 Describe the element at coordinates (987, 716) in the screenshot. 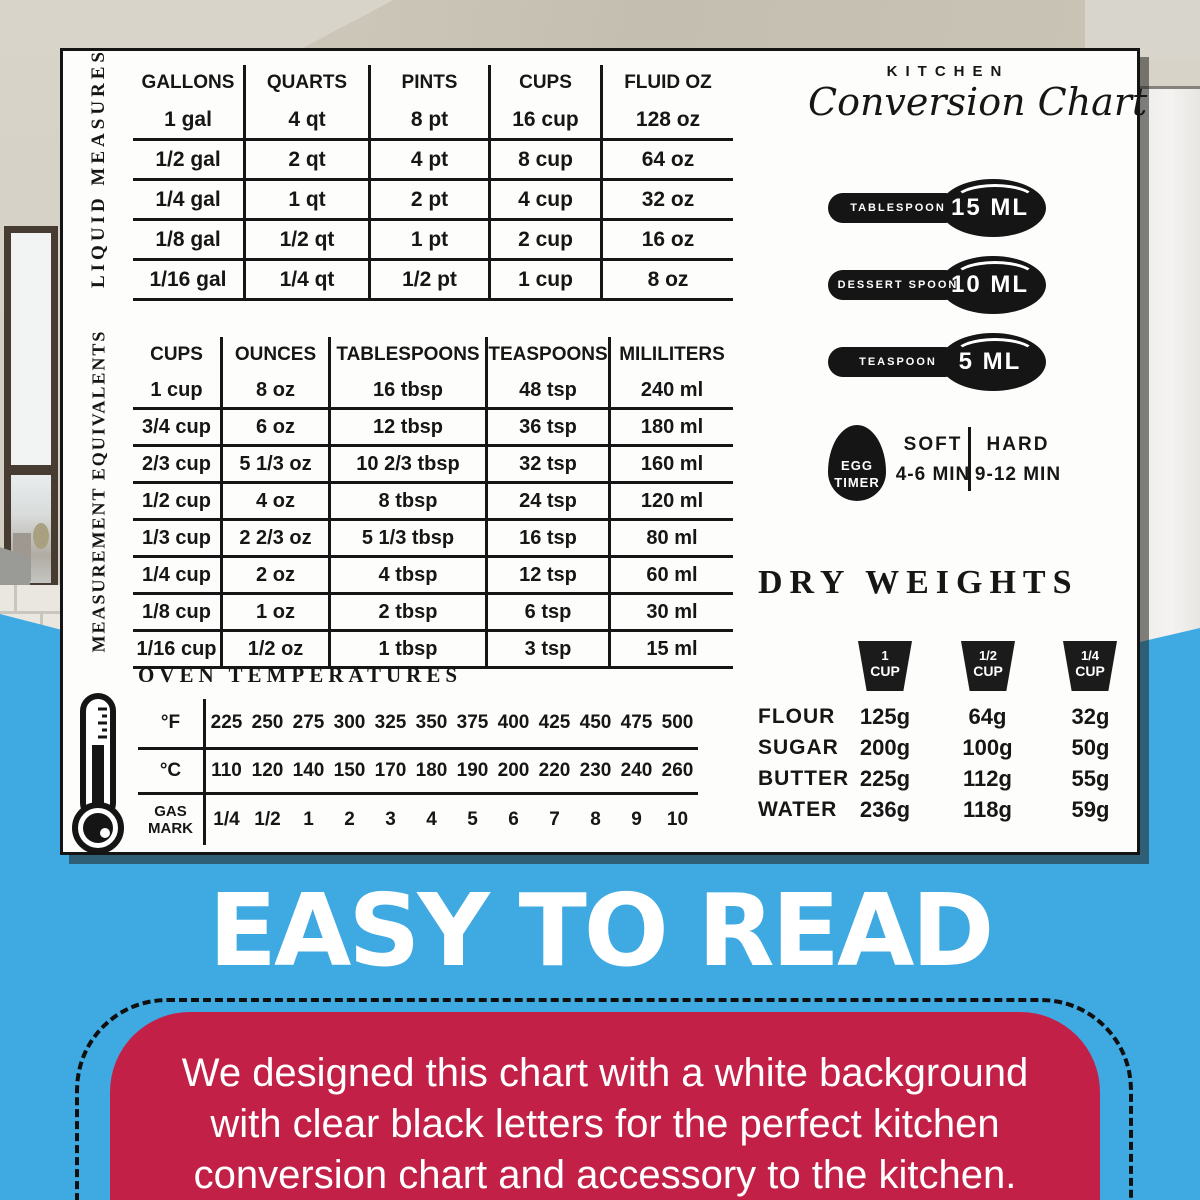

I see `dry-value: 64g` at that location.